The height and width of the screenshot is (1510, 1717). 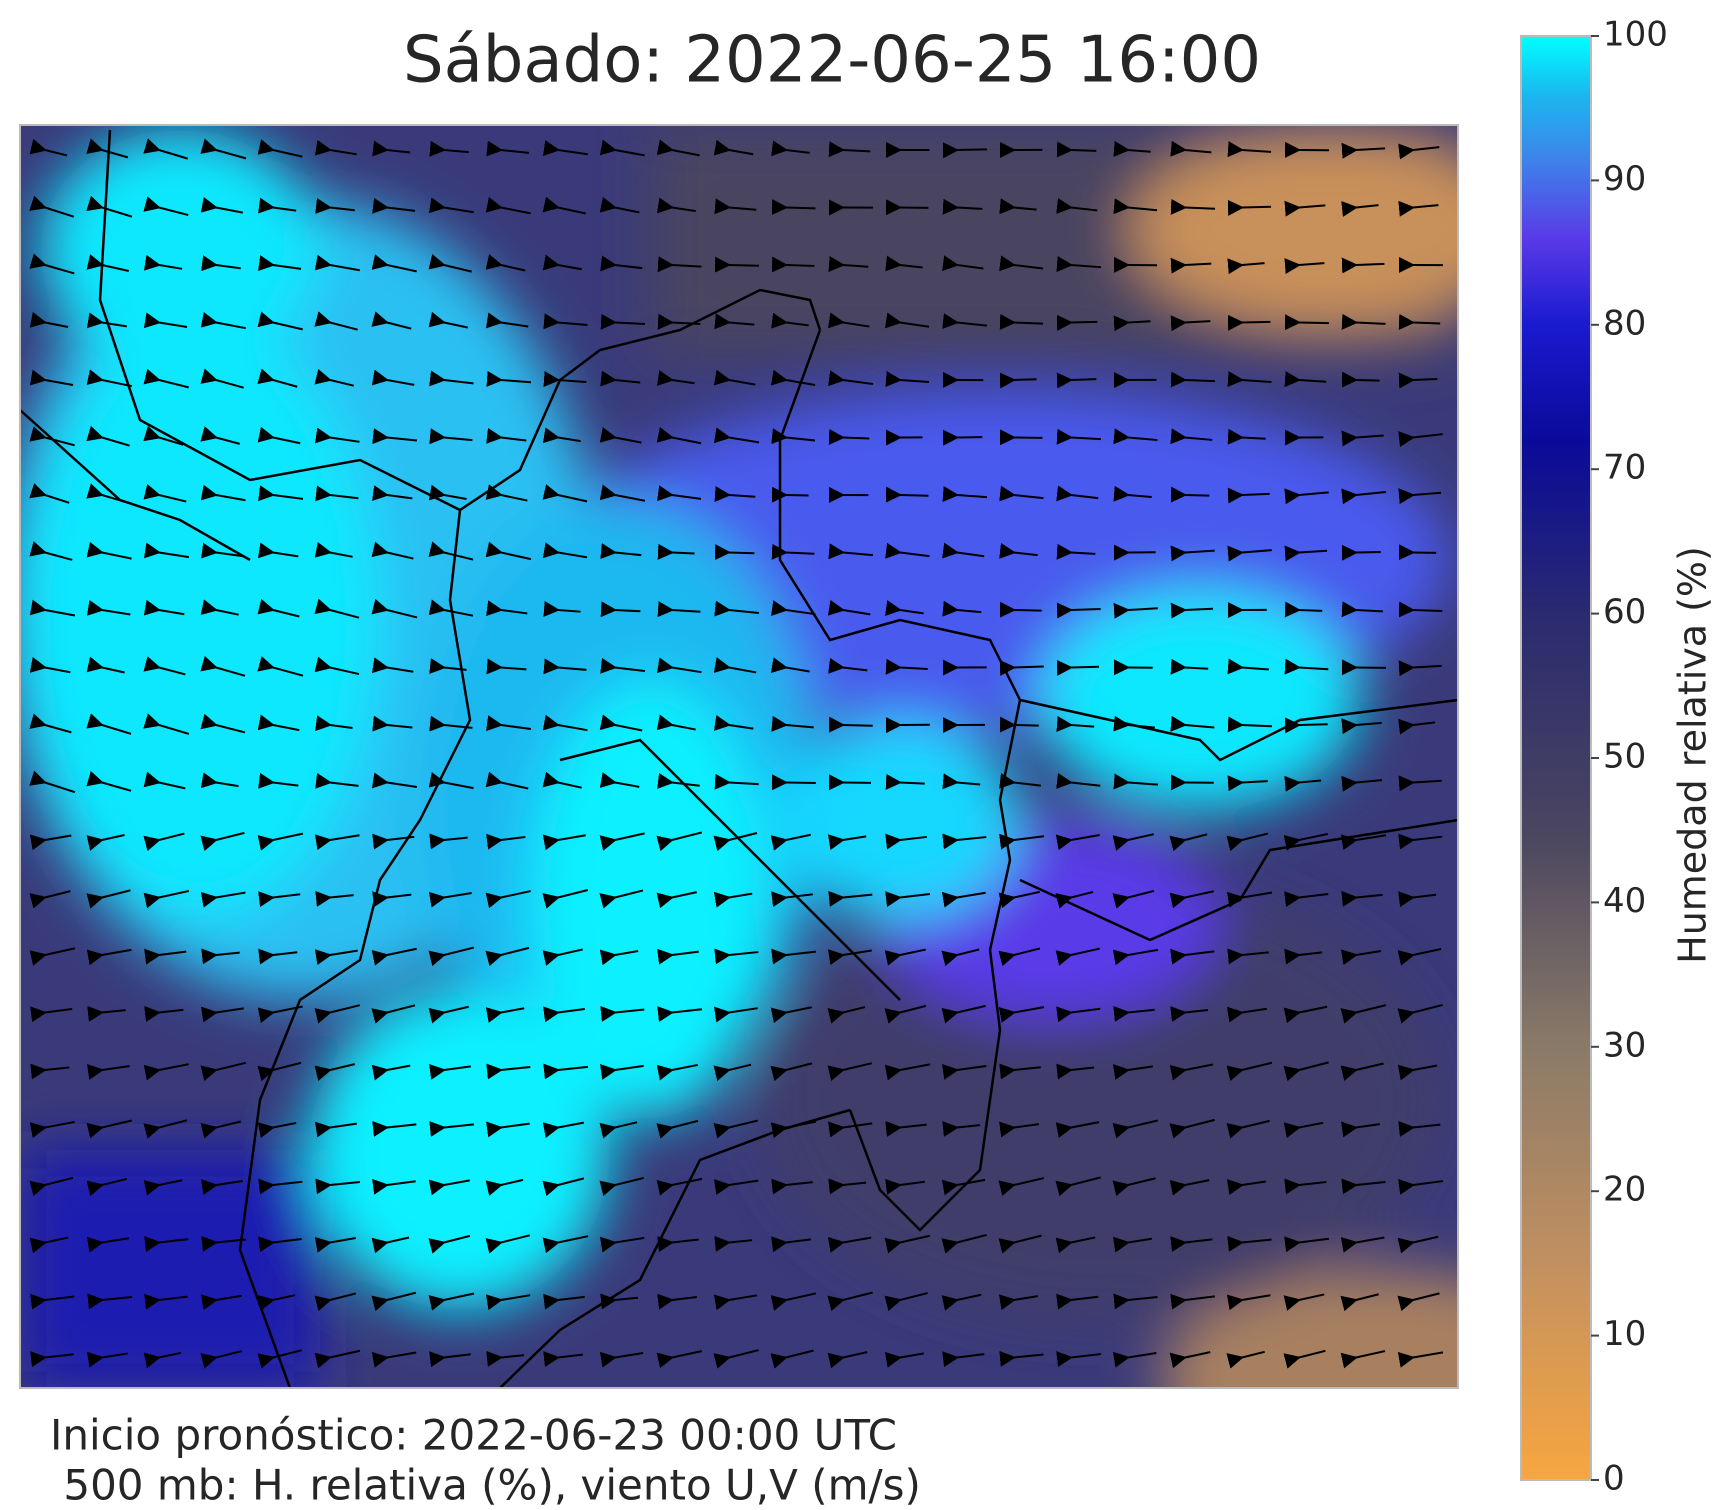 What do you see at coordinates (1614, 1479) in the screenshot?
I see `colorbar-tick-label: 0` at bounding box center [1614, 1479].